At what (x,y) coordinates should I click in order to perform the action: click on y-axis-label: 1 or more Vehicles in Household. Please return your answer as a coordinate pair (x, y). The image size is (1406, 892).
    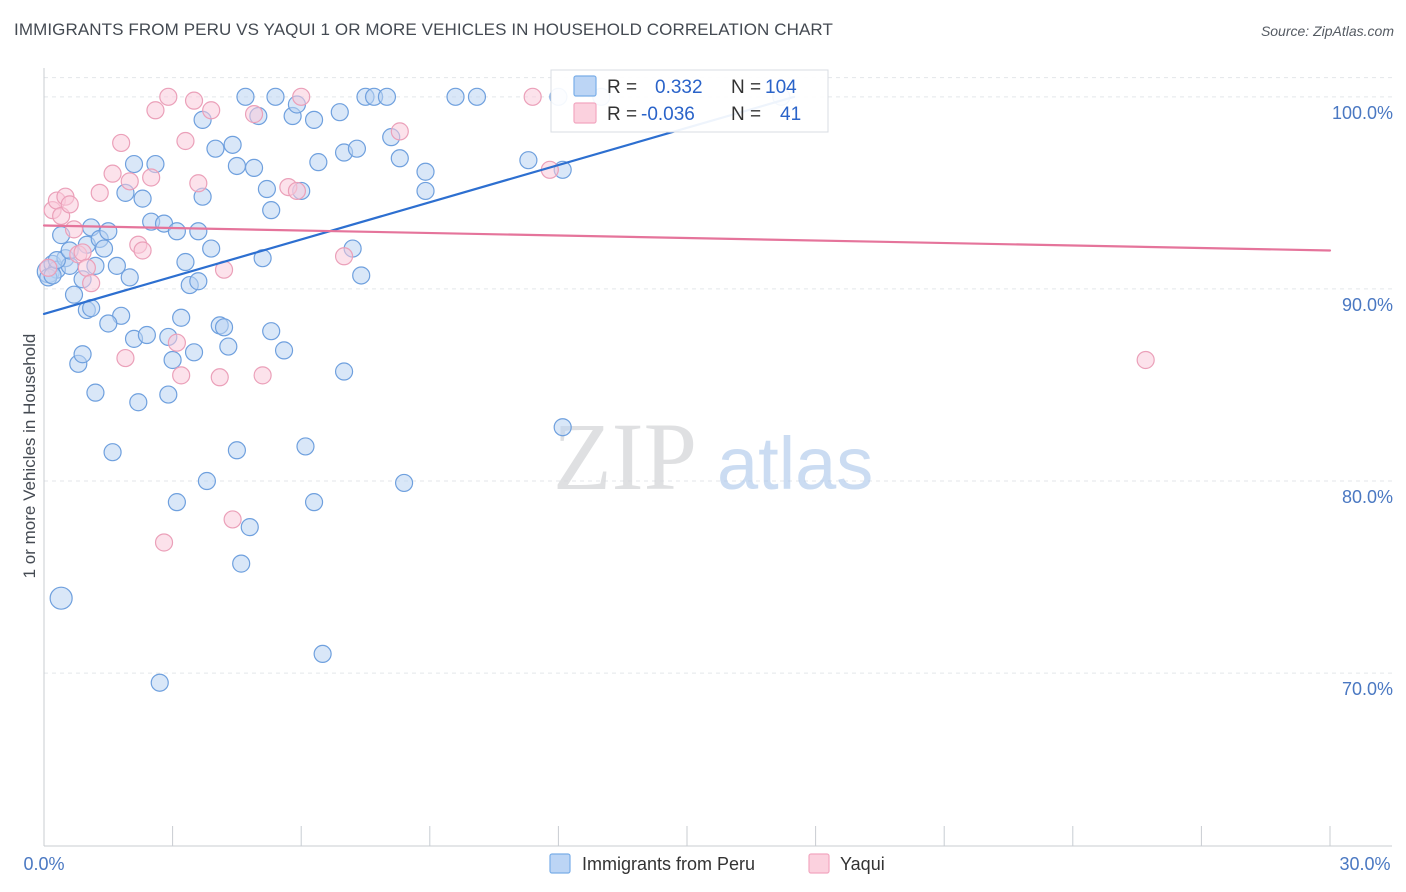
    Looking at the image, I should click on (29, 456).